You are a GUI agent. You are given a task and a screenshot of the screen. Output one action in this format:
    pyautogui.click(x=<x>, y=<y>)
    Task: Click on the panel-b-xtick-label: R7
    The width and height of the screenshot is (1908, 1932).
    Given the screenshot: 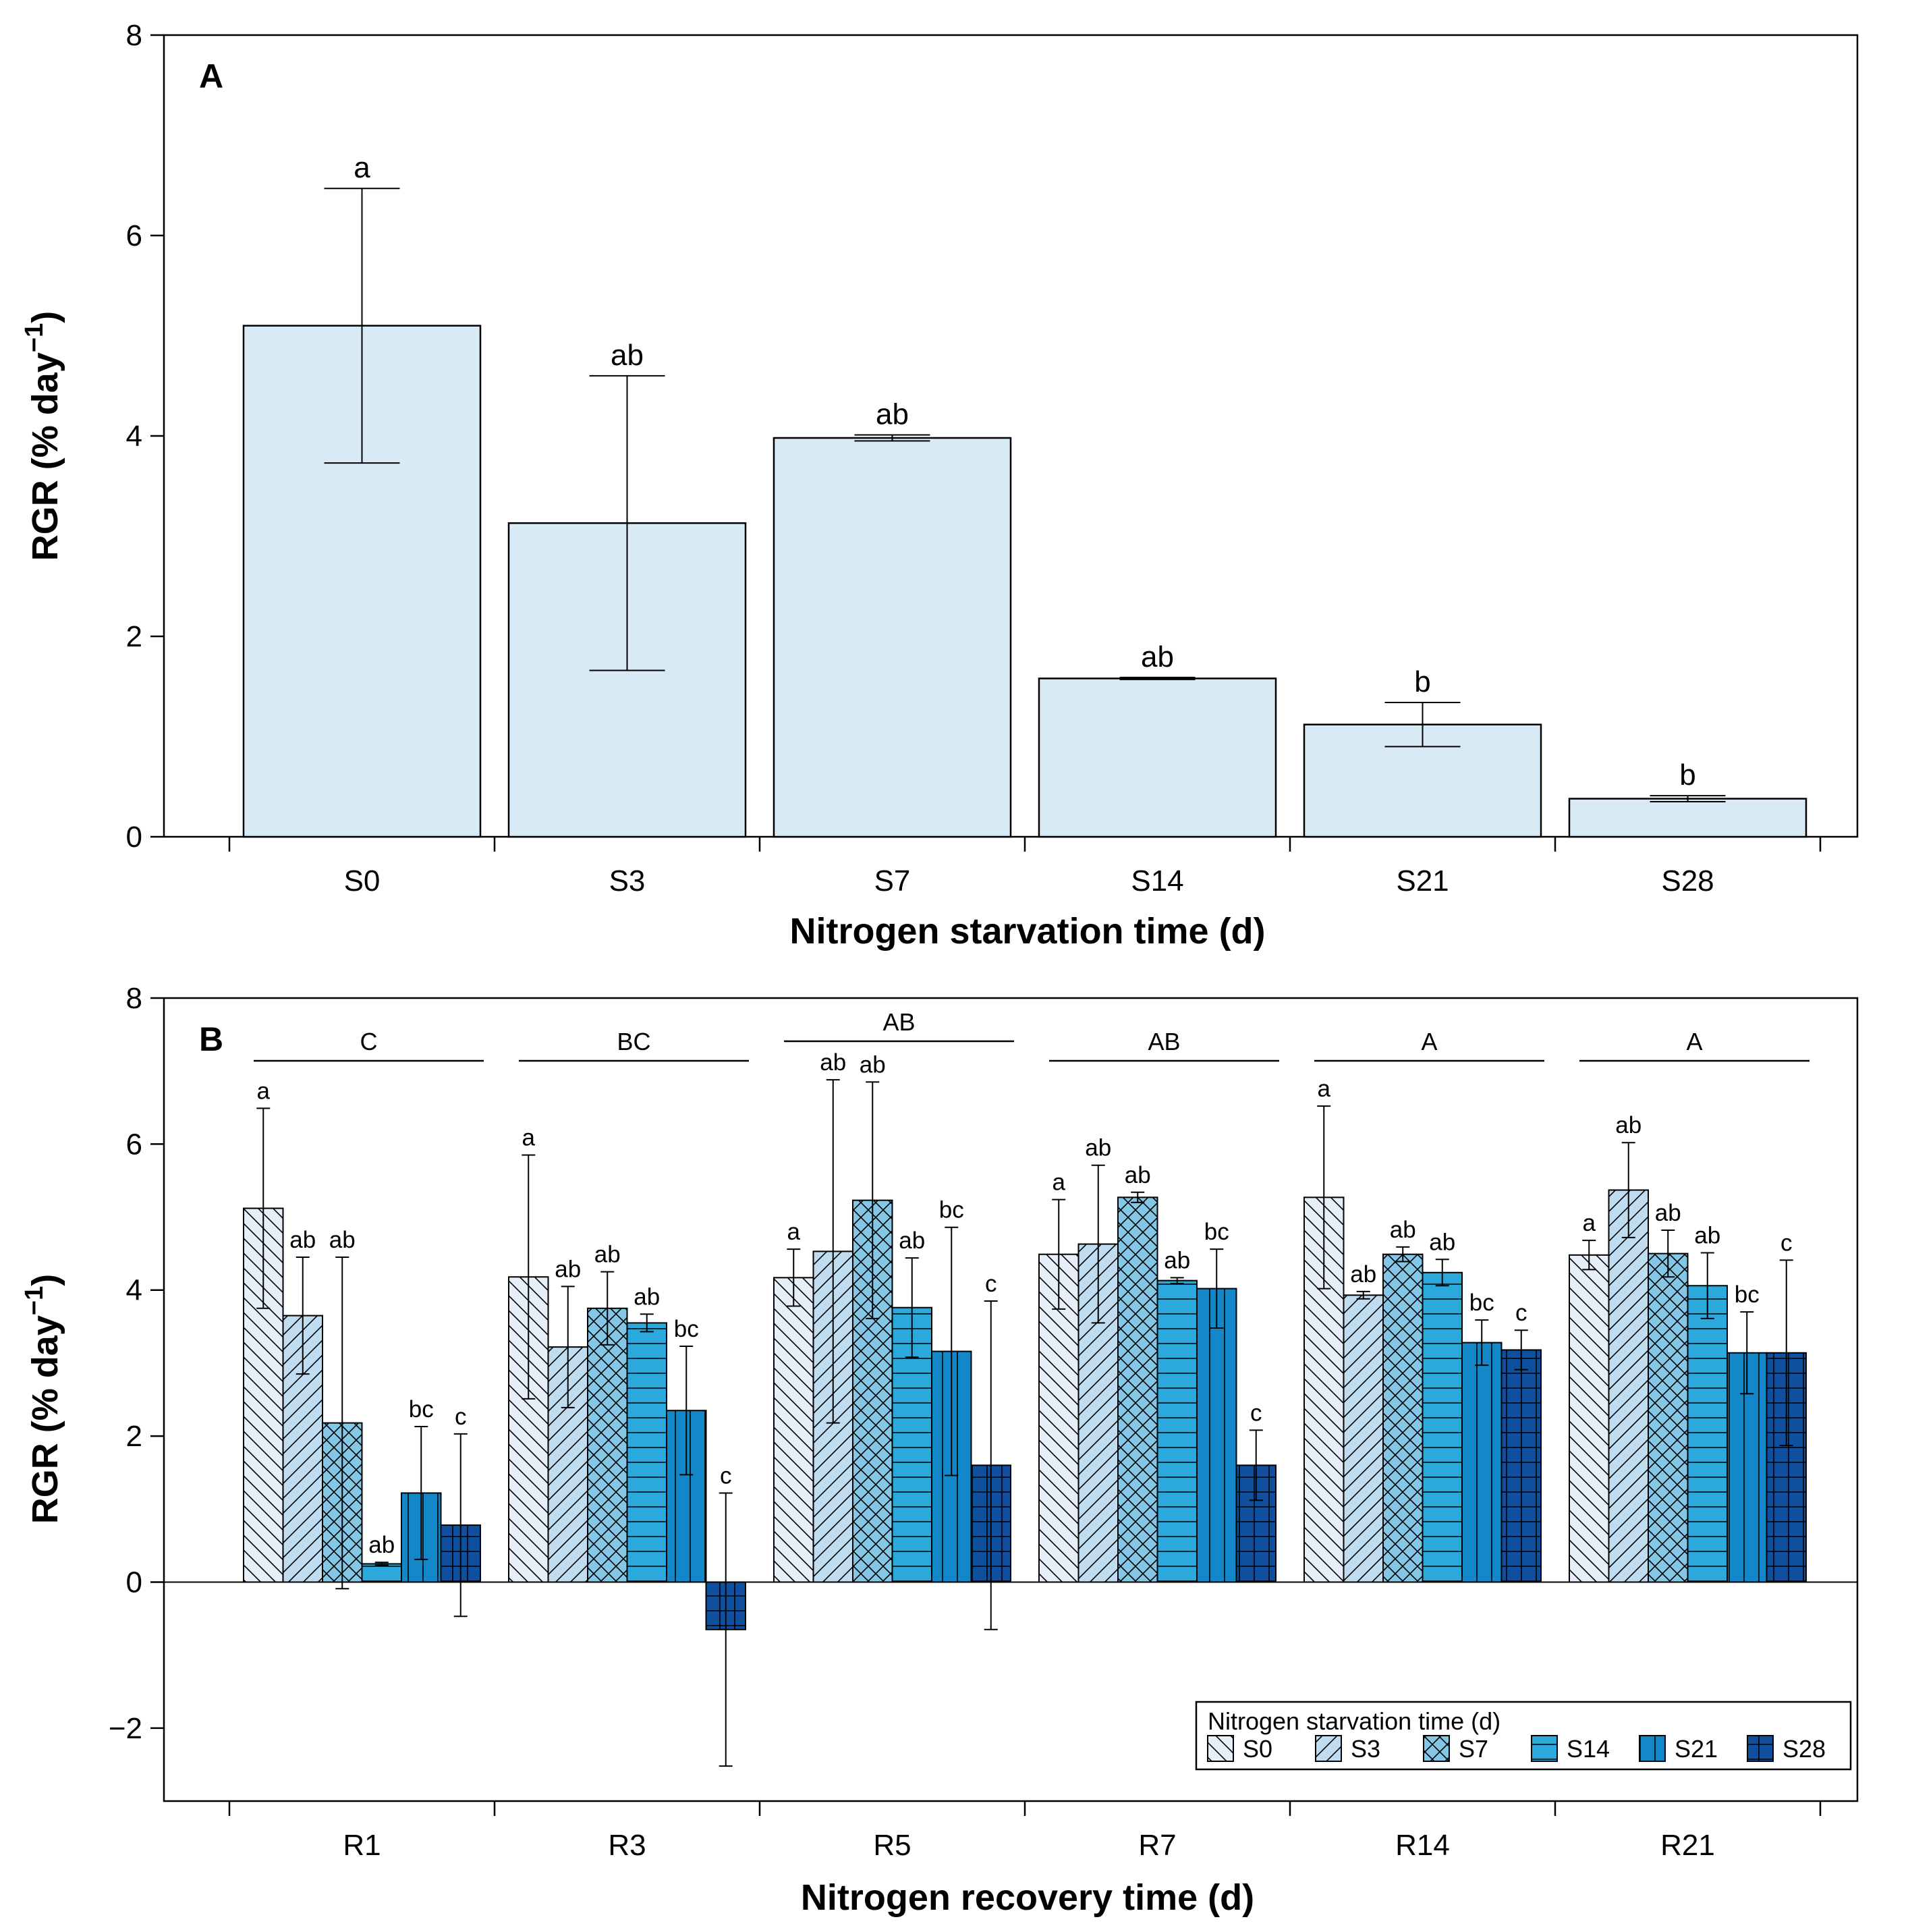 What is the action you would take?
    pyautogui.click(x=1157, y=1845)
    